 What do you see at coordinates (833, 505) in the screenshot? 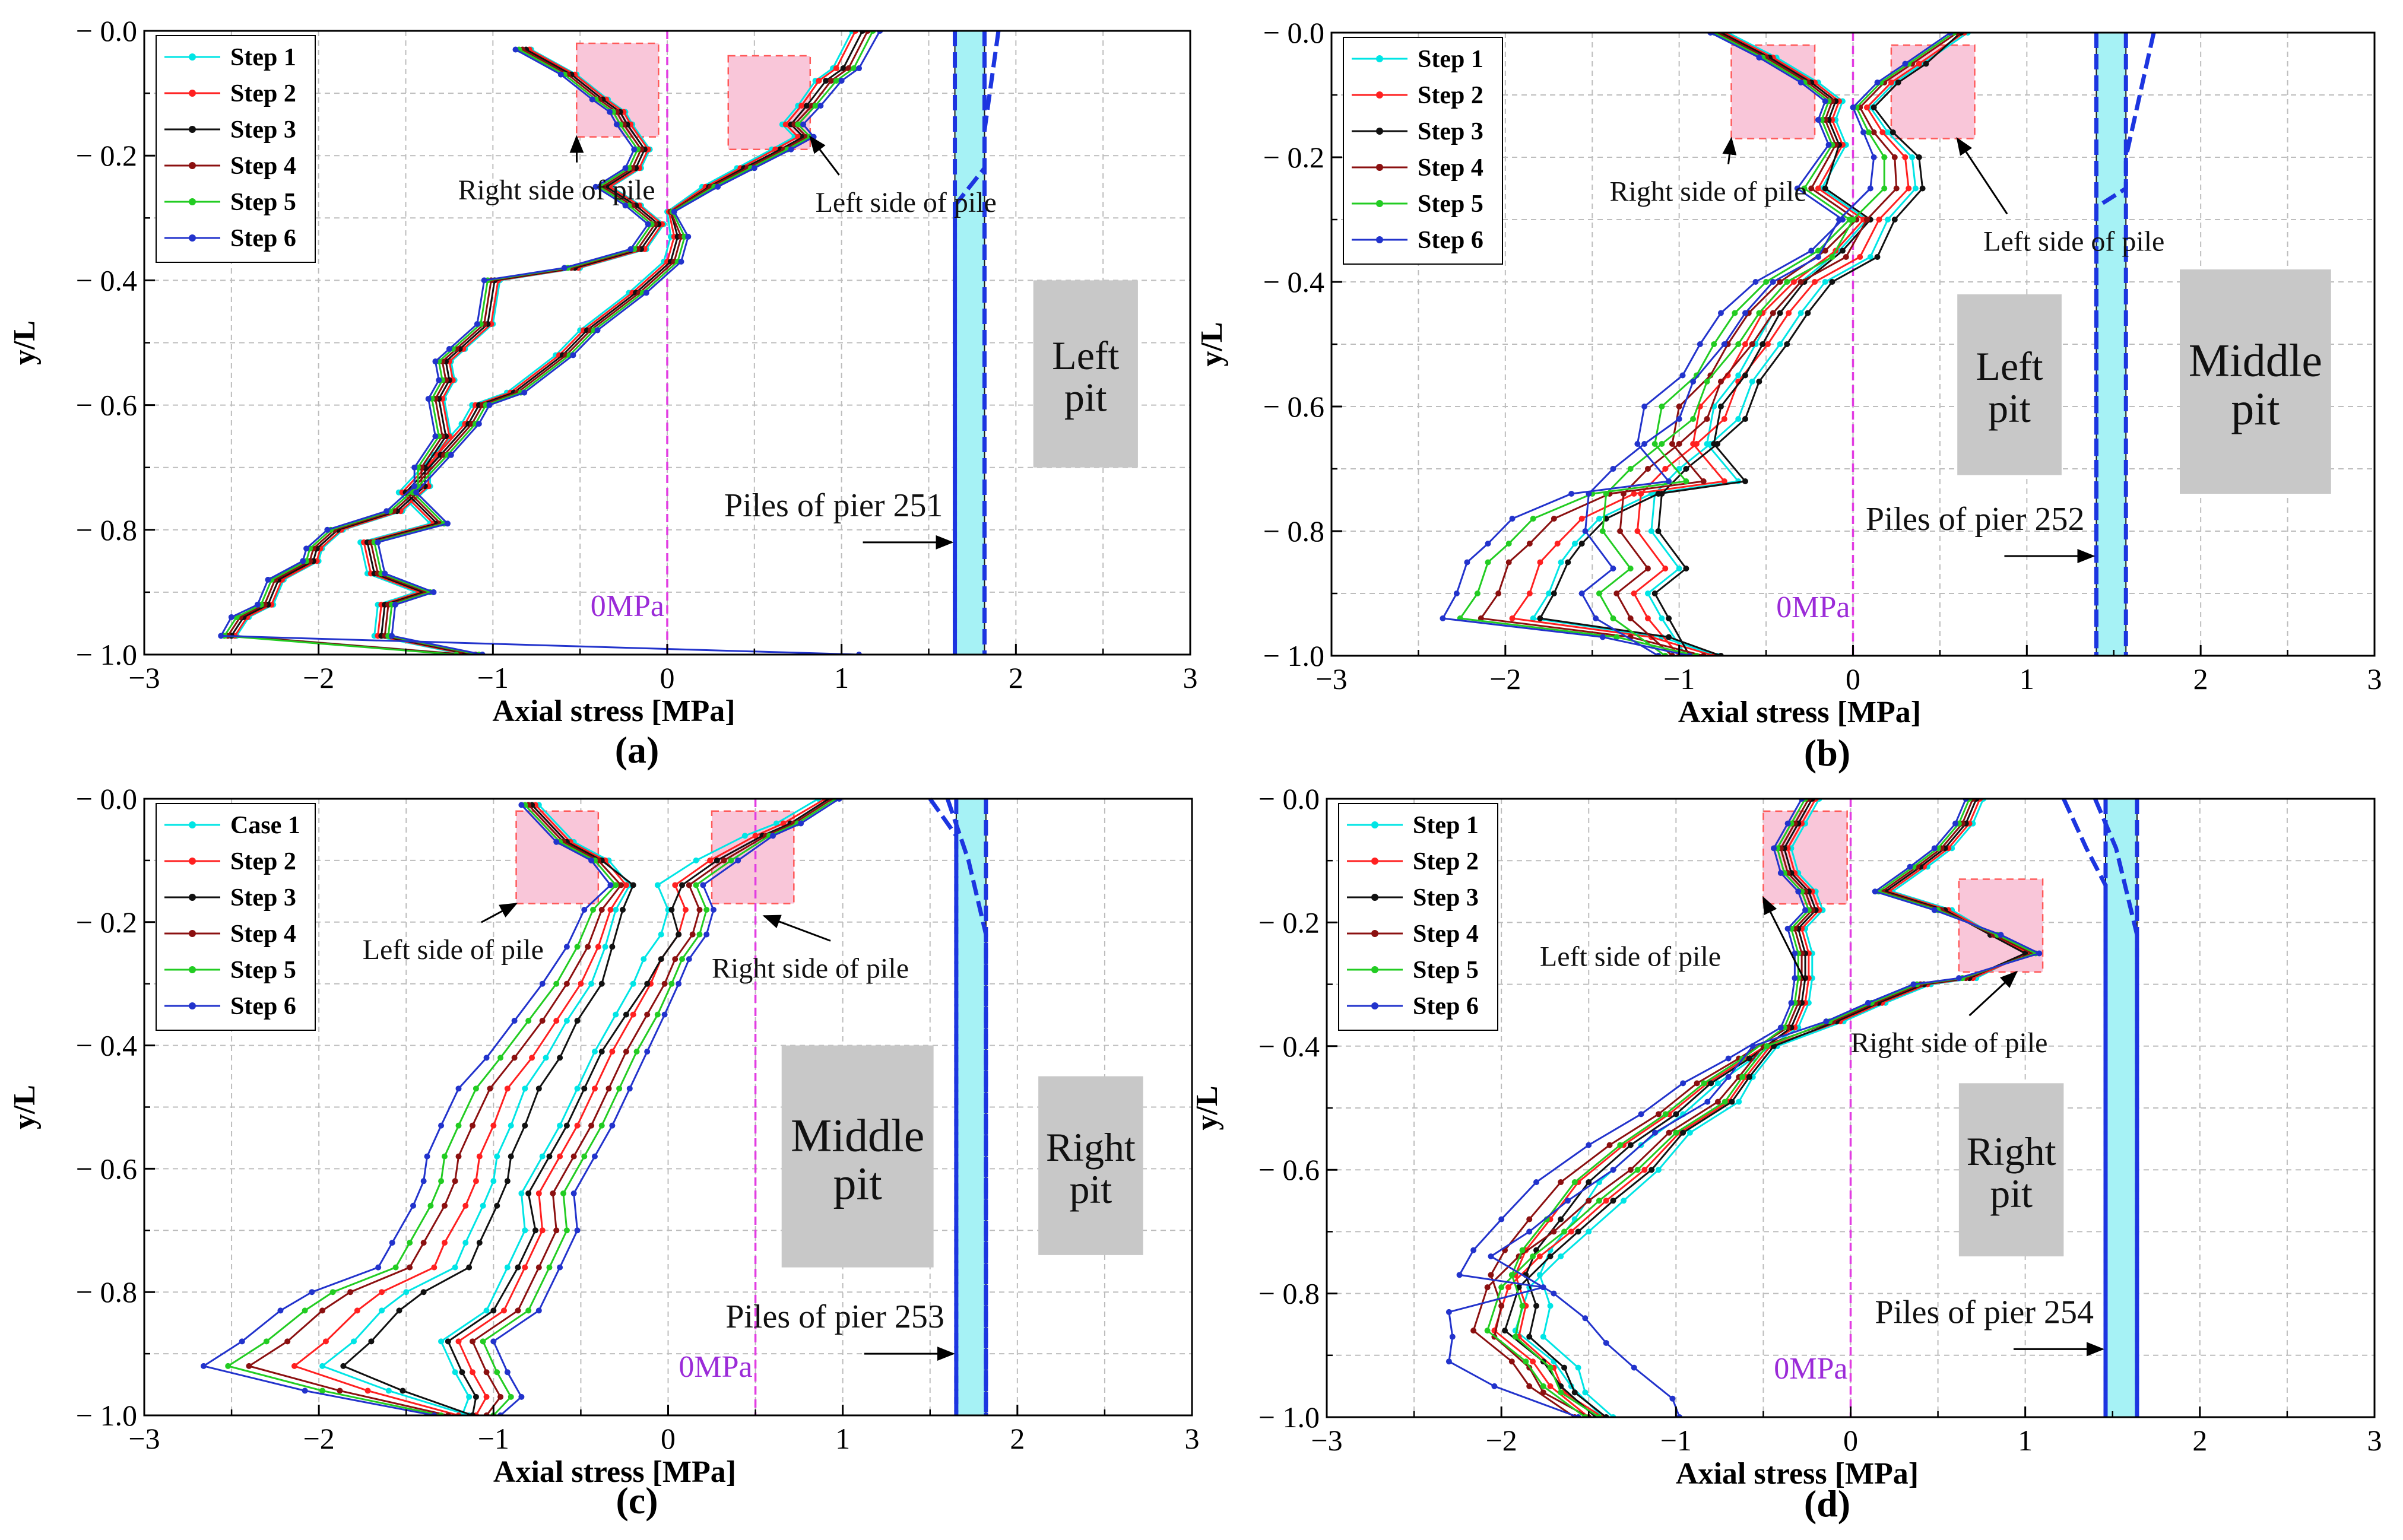
I see `pile-label: Piles of pier 251` at bounding box center [833, 505].